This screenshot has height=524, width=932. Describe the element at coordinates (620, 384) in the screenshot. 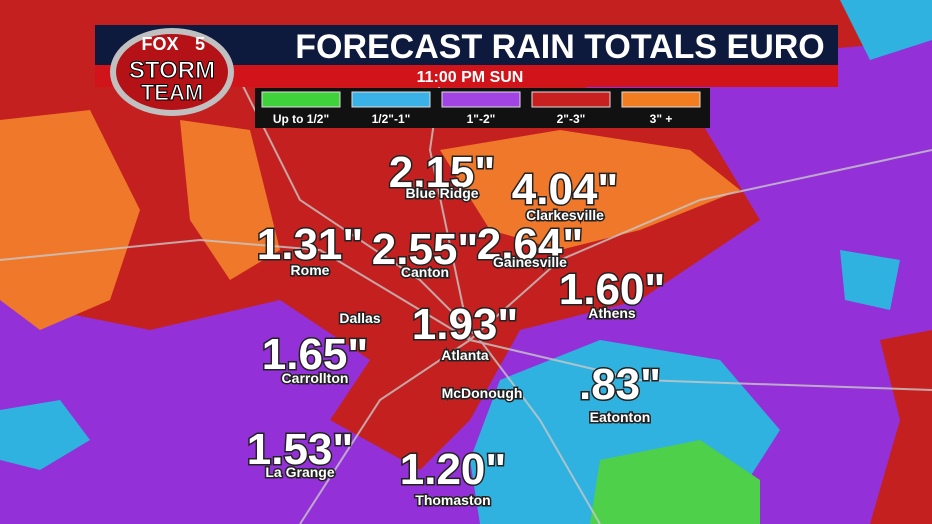

I see `rain-total: .83"` at that location.